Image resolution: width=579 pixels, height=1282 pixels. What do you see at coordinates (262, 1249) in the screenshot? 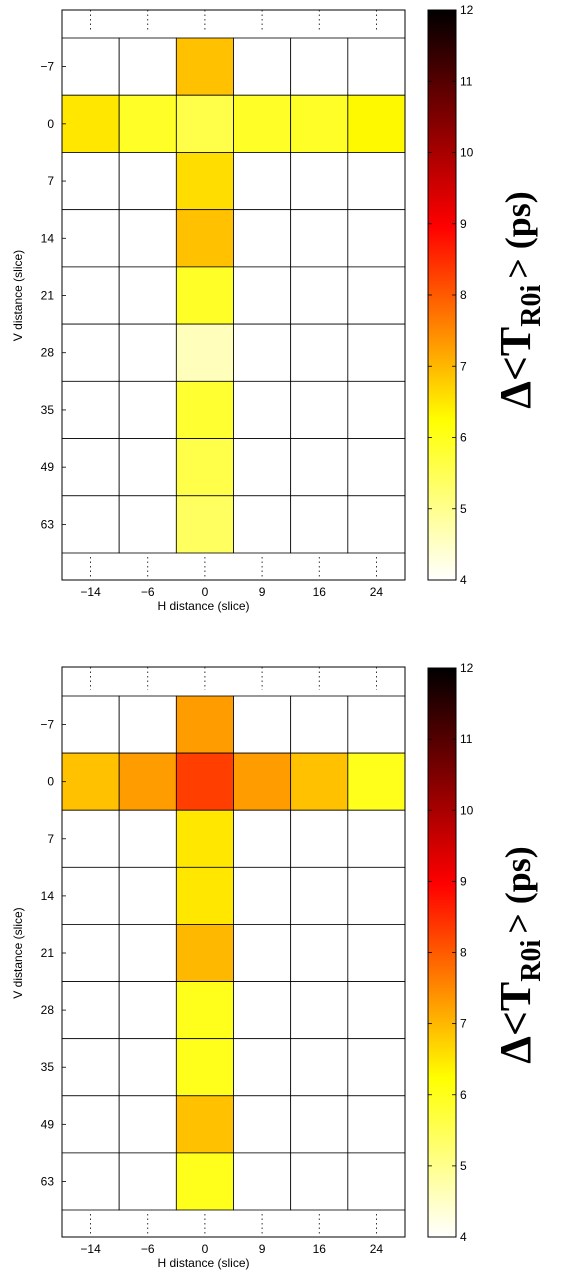
I see `x-tick-label: 9` at bounding box center [262, 1249].